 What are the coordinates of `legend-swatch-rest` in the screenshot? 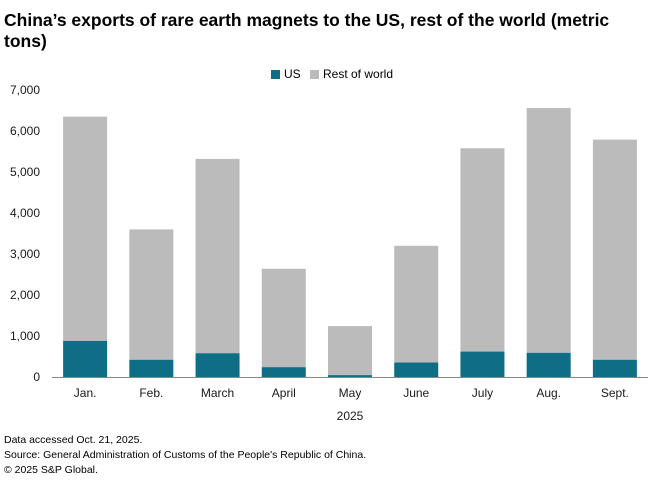 It's located at (314, 74).